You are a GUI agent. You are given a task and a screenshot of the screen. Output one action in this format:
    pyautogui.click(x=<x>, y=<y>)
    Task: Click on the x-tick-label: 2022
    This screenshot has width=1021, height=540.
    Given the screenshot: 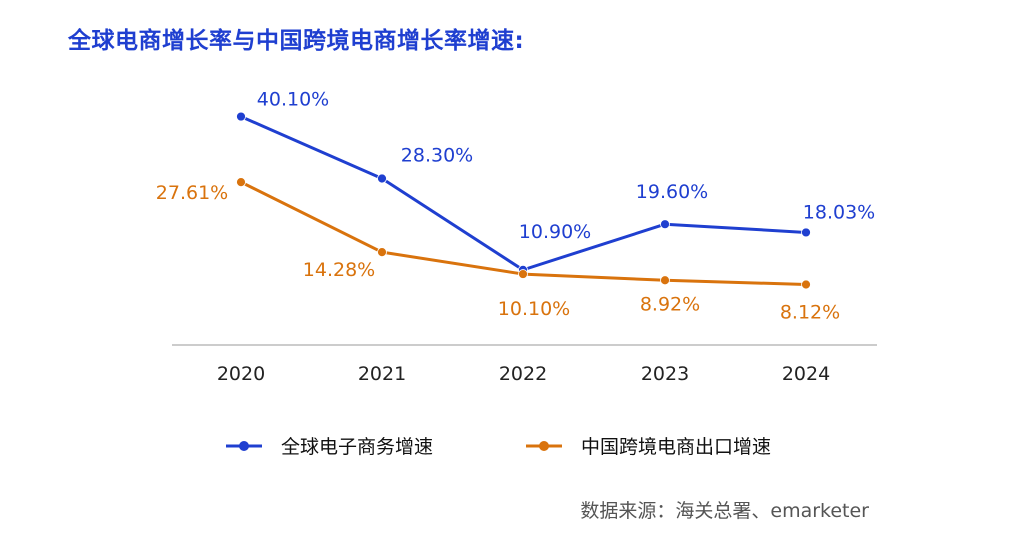 What is the action you would take?
    pyautogui.click(x=523, y=374)
    